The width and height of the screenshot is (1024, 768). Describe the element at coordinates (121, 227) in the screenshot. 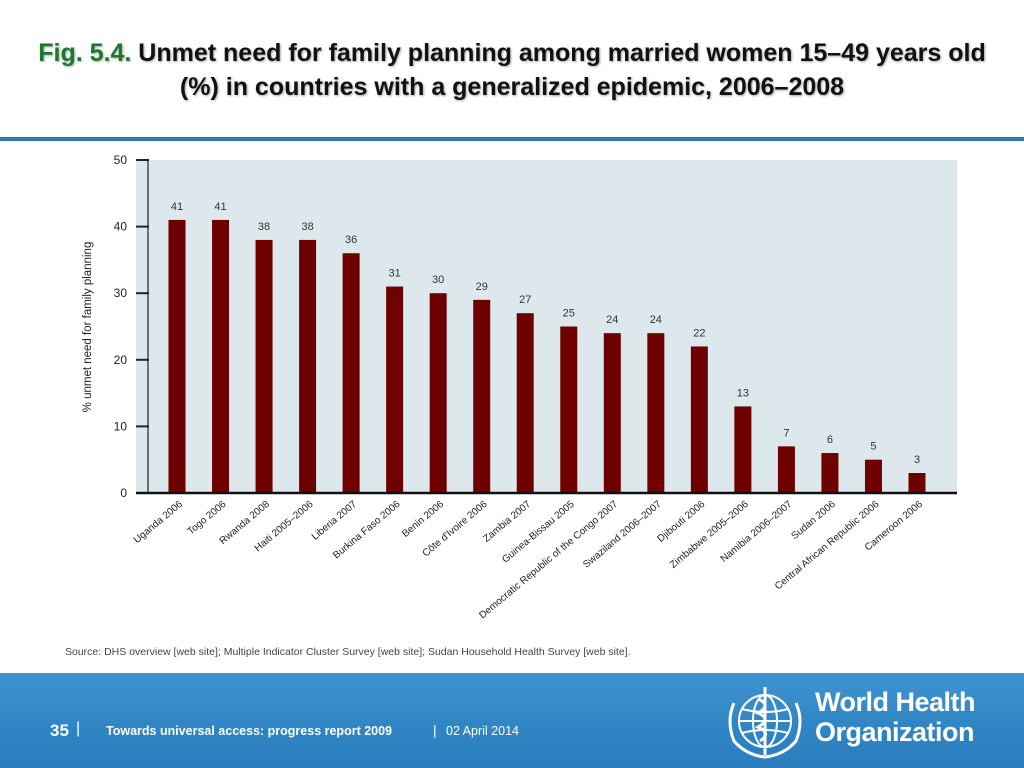

I see `y-tick-label: 40` at that location.